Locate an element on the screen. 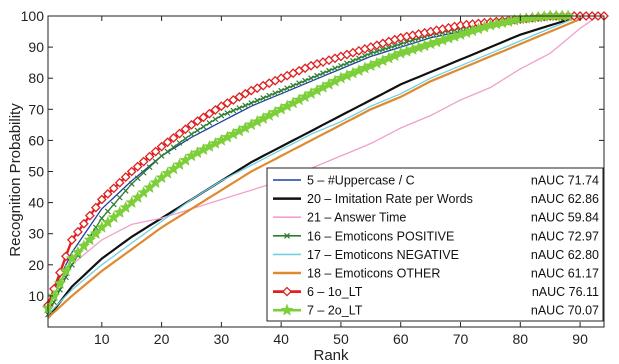  legend-entry: 18 – Emoticons OTHER nAUC 61.17 is located at coordinates (436, 274).